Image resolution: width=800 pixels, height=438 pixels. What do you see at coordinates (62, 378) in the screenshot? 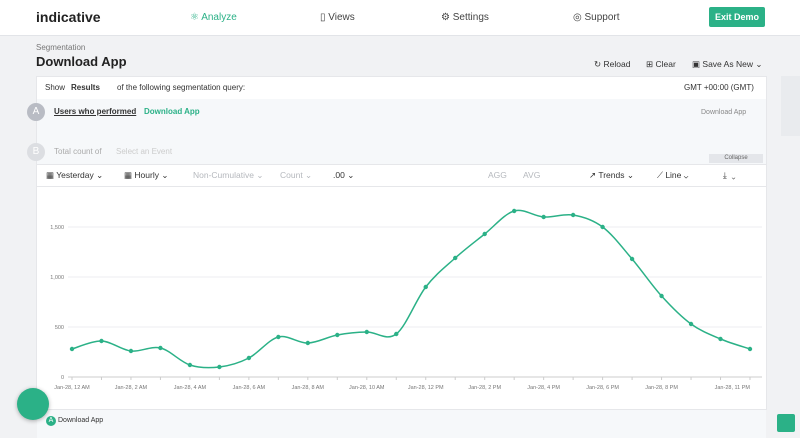
I see `y-tick-label: 0` at bounding box center [62, 378].